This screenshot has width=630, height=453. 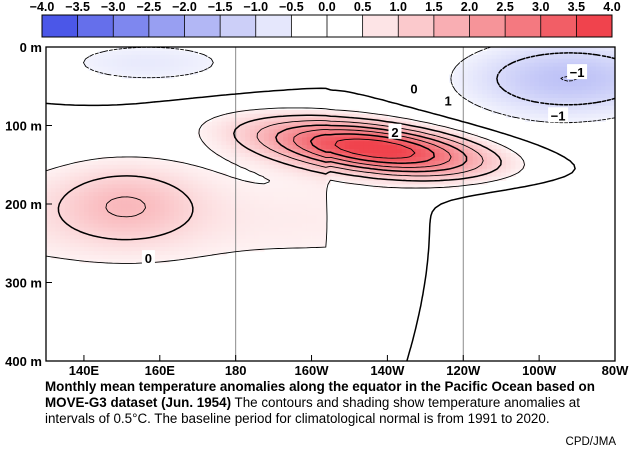 I want to click on colorbar-bin, so click(x=202, y=26).